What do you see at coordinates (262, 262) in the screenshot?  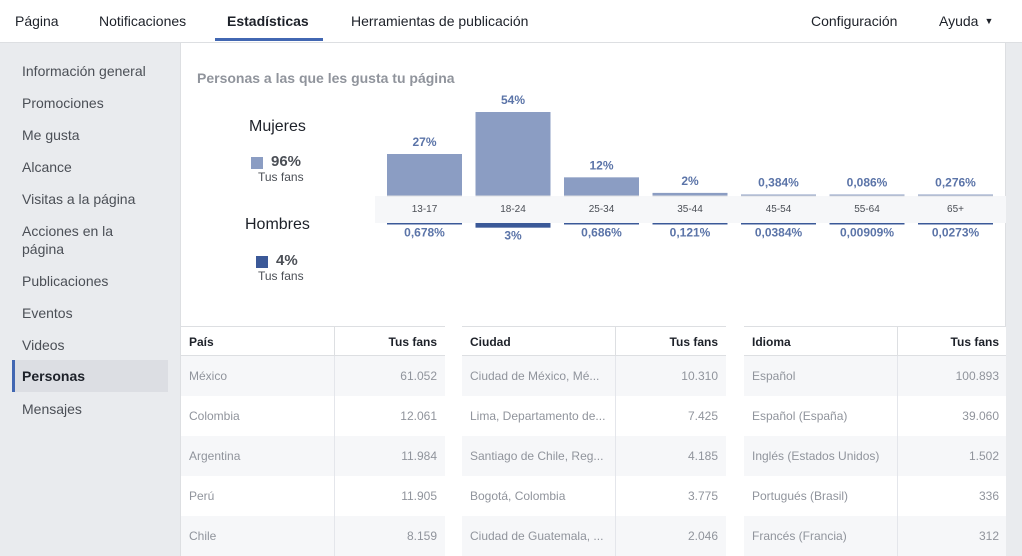 I see `men-swatch` at bounding box center [262, 262].